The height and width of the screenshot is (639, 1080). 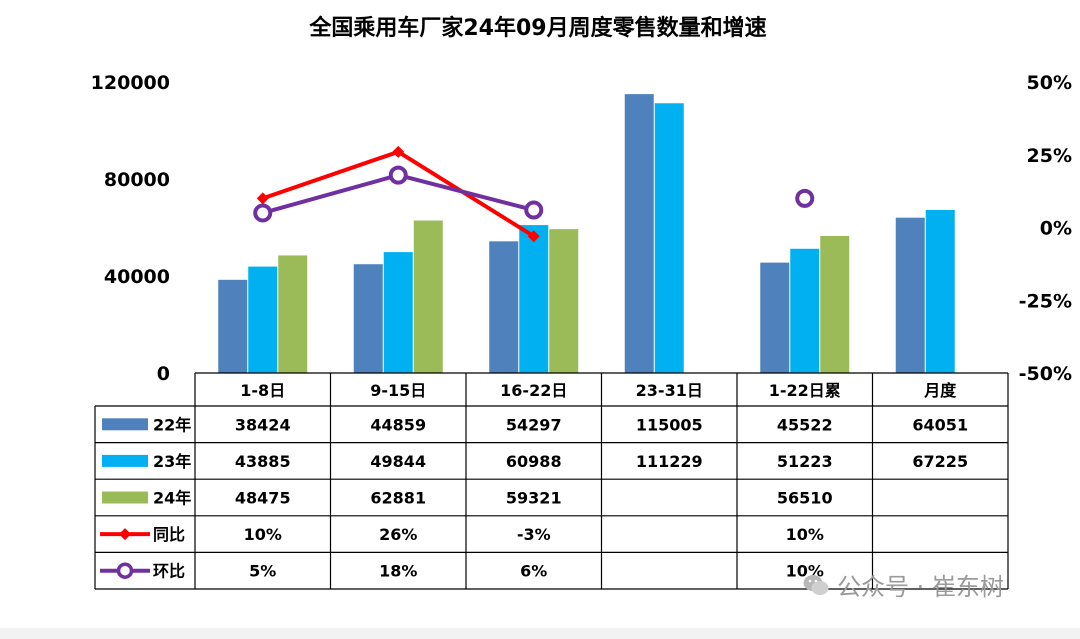 I want to click on x-tick-label: 1-22日累, so click(x=805, y=390).